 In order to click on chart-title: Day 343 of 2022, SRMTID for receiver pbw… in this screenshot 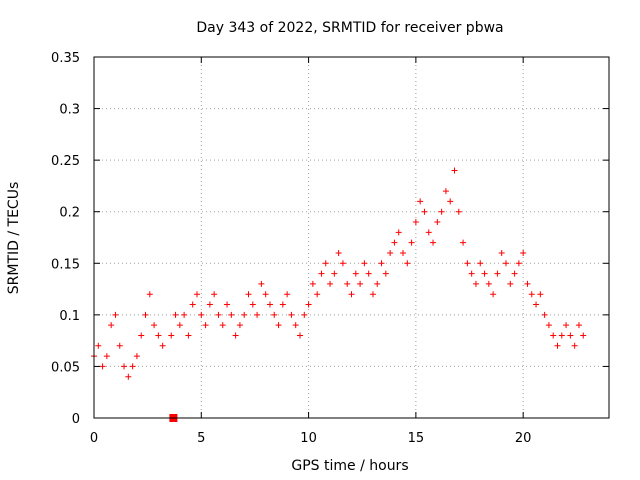, I will do `click(349, 28)`.